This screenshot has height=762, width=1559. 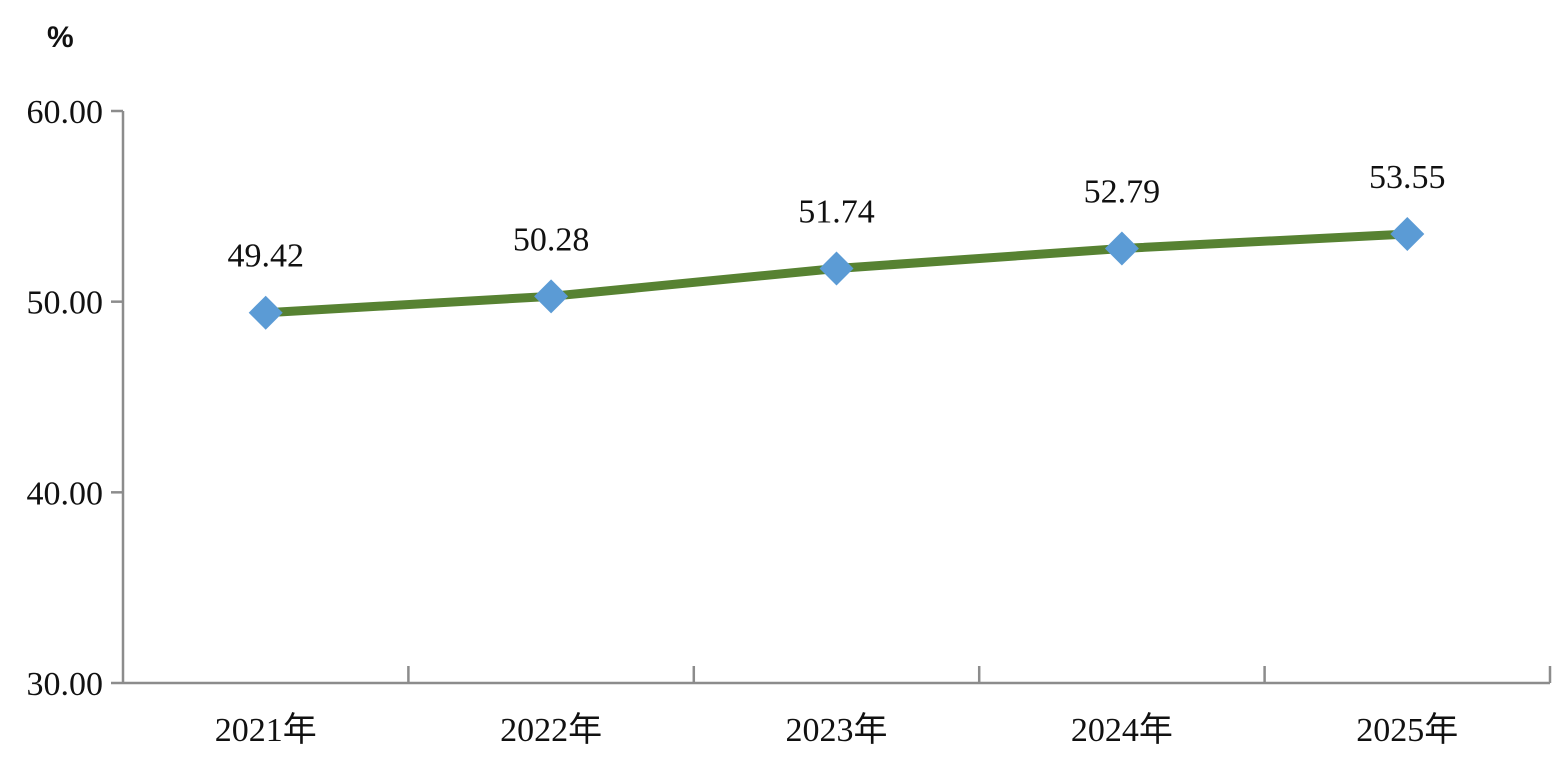 What do you see at coordinates (551, 730) in the screenshot?
I see `x-tick-label: 2022年` at bounding box center [551, 730].